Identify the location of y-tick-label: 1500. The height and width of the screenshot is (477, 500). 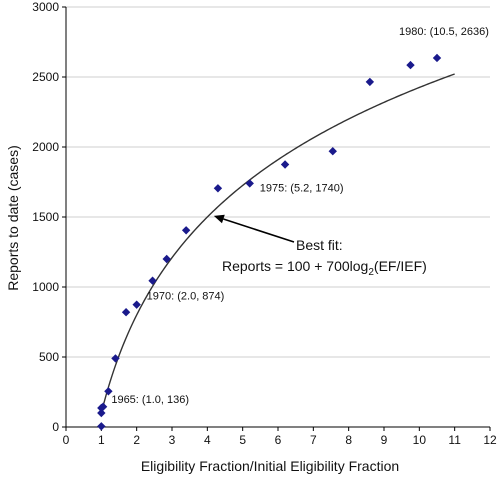
(45, 217).